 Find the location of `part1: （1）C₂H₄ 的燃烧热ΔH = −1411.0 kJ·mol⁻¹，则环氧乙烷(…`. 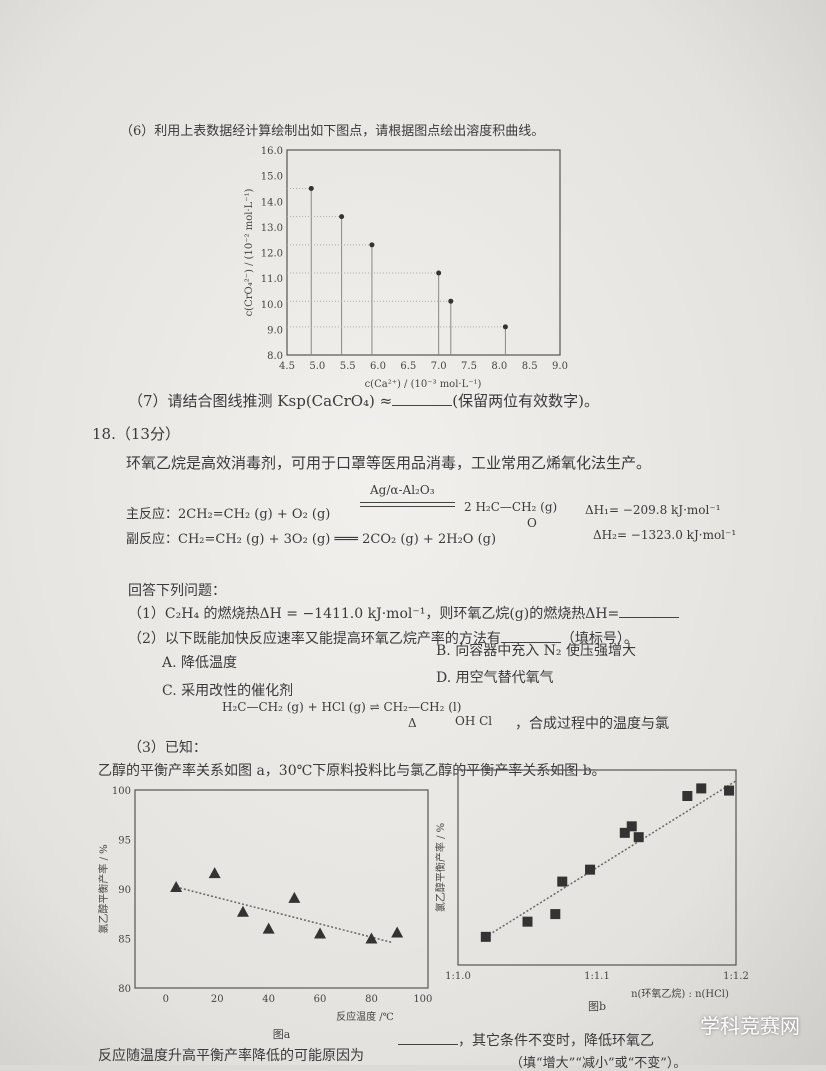

part1: （1）C₂H₄ 的燃烧热ΔH = −1411.0 kJ·mol⁻¹，则环氧乙烷(… is located at coordinates (404, 613).